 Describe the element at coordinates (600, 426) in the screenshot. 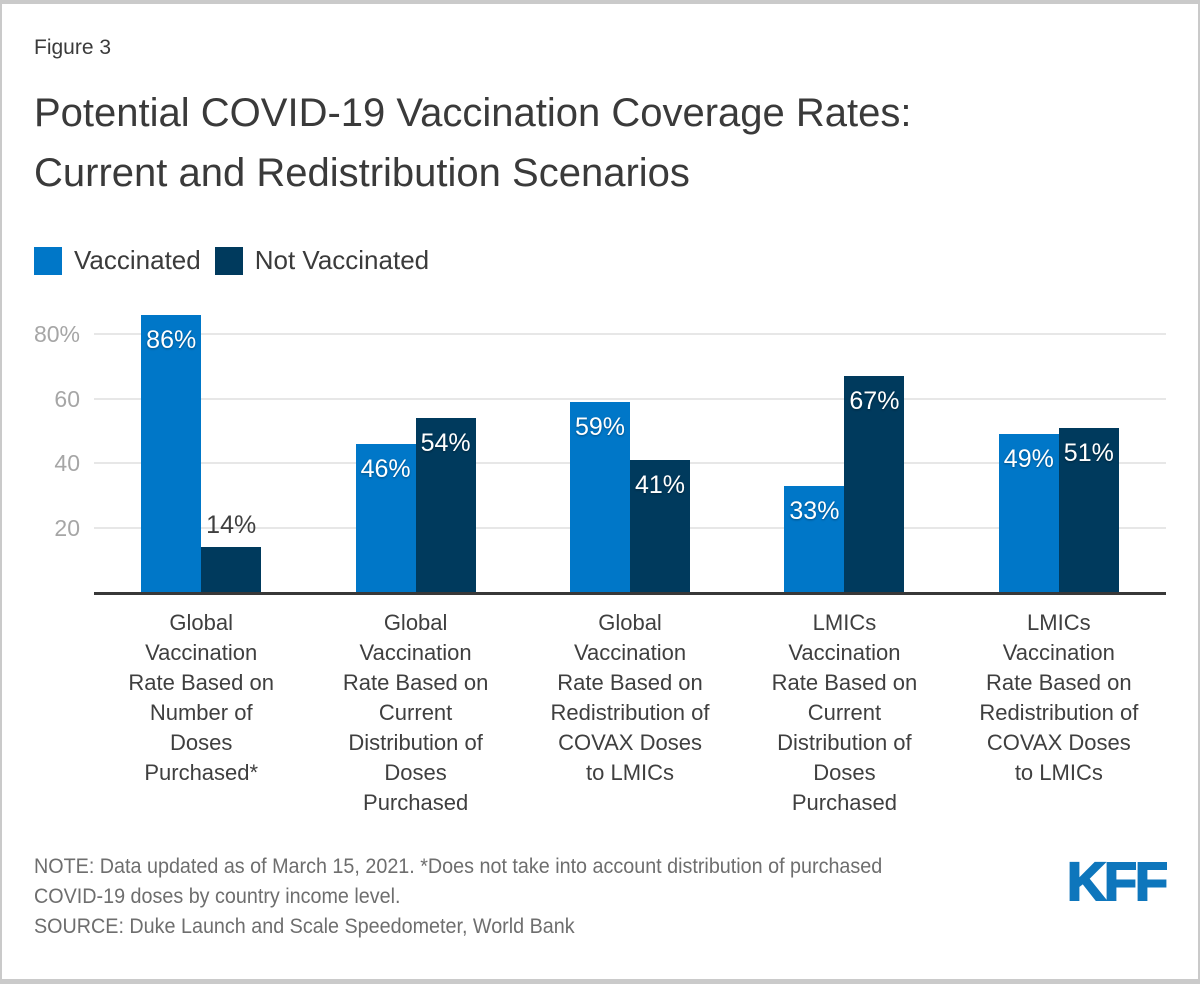

I see `value-label: 59%` at that location.